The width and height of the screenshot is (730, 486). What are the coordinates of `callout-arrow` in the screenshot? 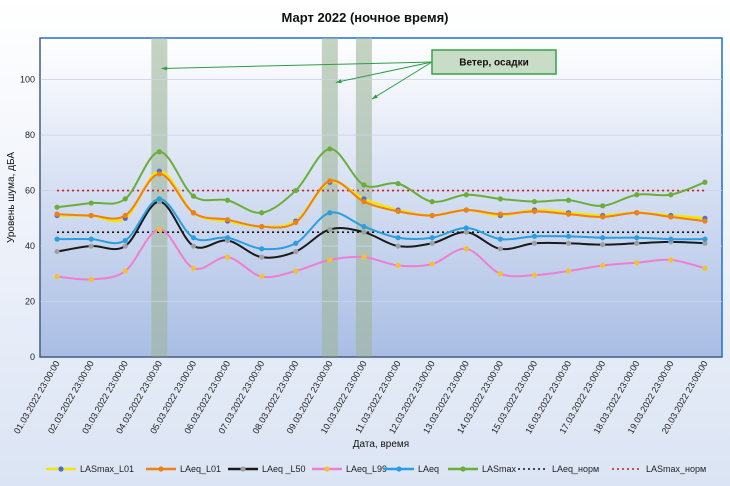 It's located at (384, 72).